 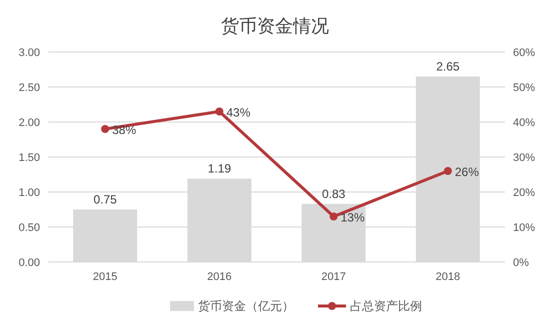 I want to click on y-tick-label: 1.00, so click(x=29, y=193).